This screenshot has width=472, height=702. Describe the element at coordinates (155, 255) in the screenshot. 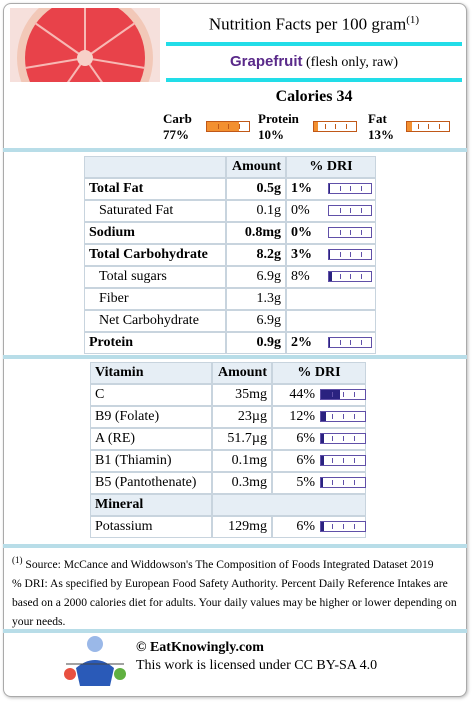

I see `nutrient-name: Total Carbohydrate` at that location.